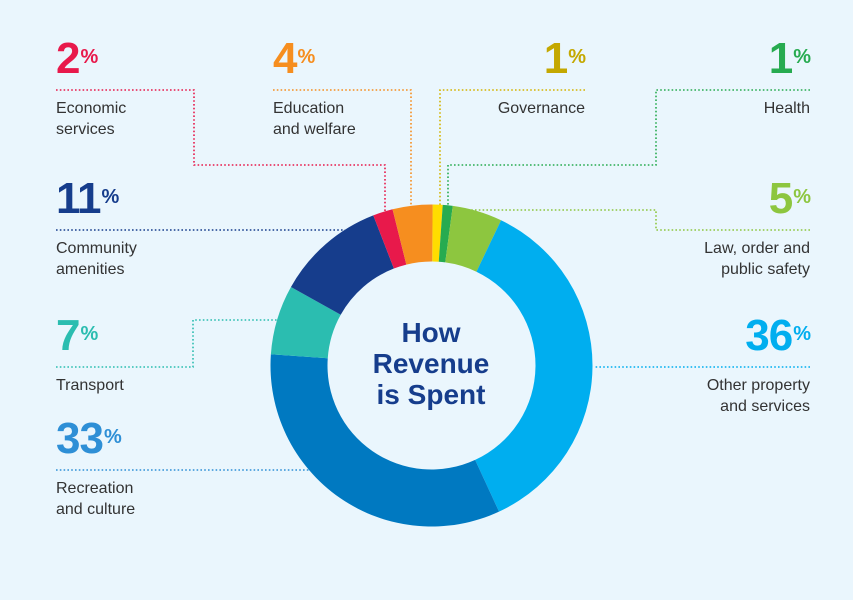 This screenshot has width=853, height=600. What do you see at coordinates (758, 364) in the screenshot?
I see `label-other: 36% Other property and services` at bounding box center [758, 364].